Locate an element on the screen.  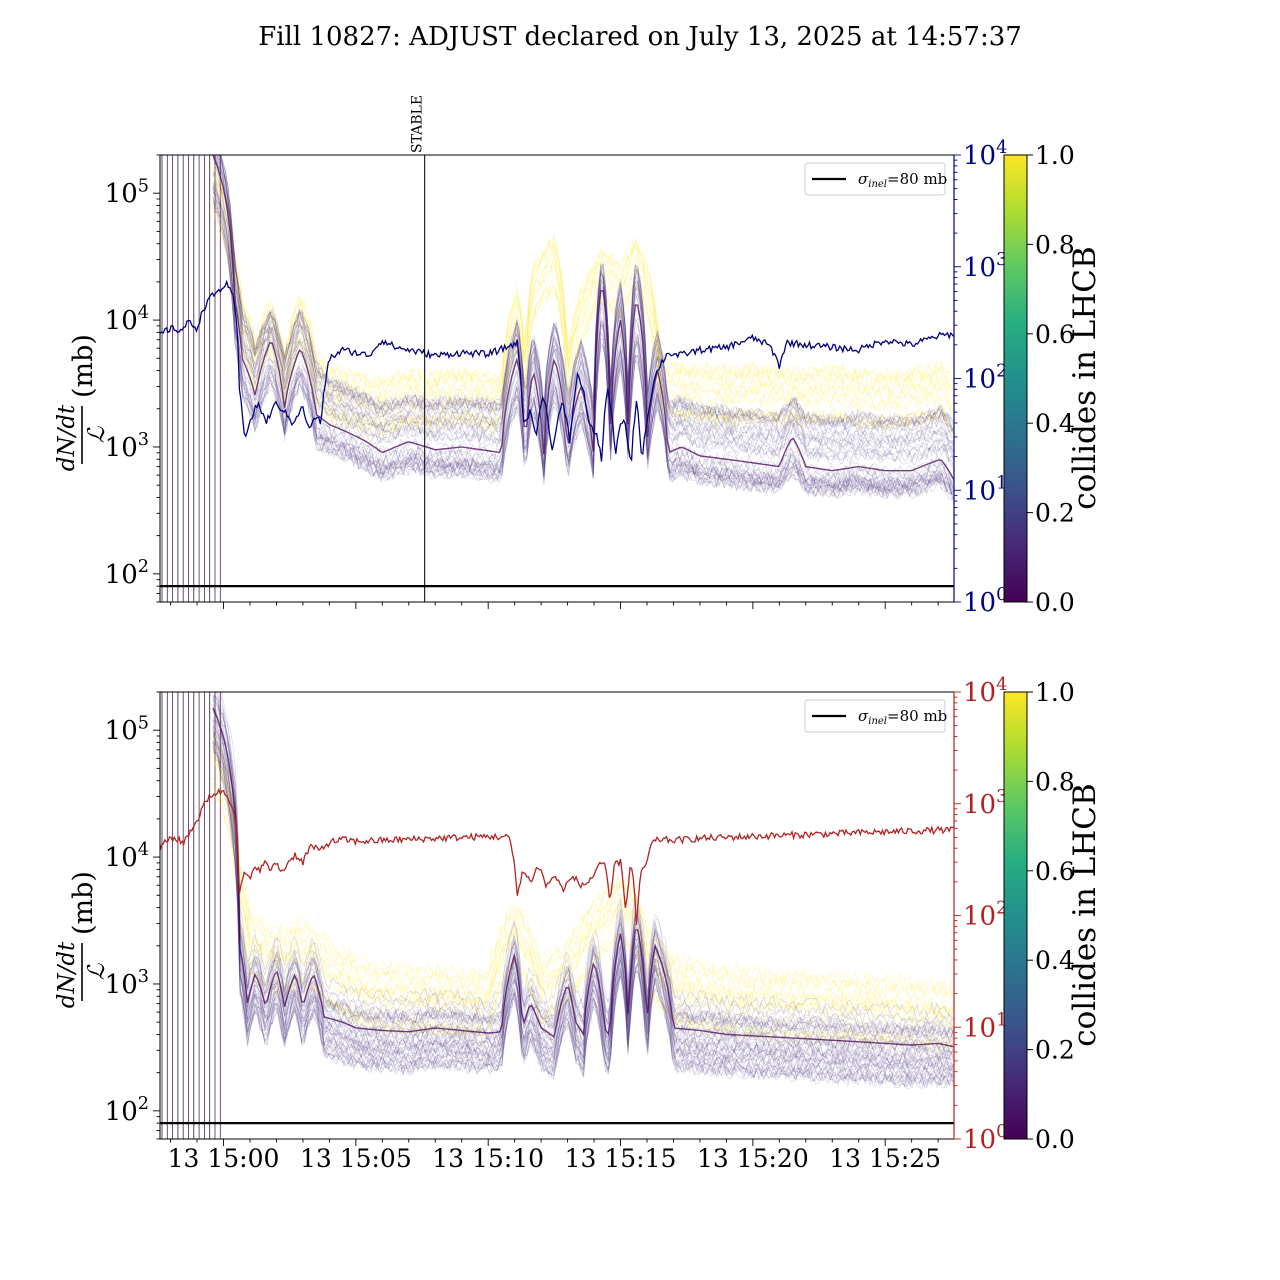
bottom-left-tick-label: 10³ is located at coordinates (127, 983).